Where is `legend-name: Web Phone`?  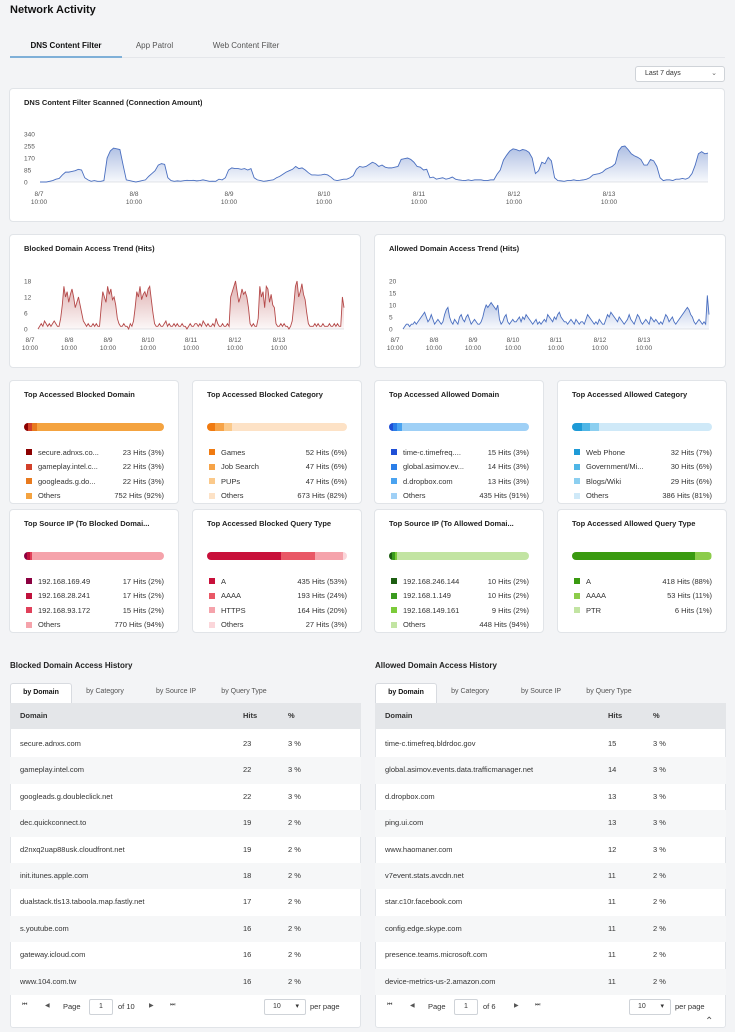
legend-name: Web Phone is located at coordinates (606, 452).